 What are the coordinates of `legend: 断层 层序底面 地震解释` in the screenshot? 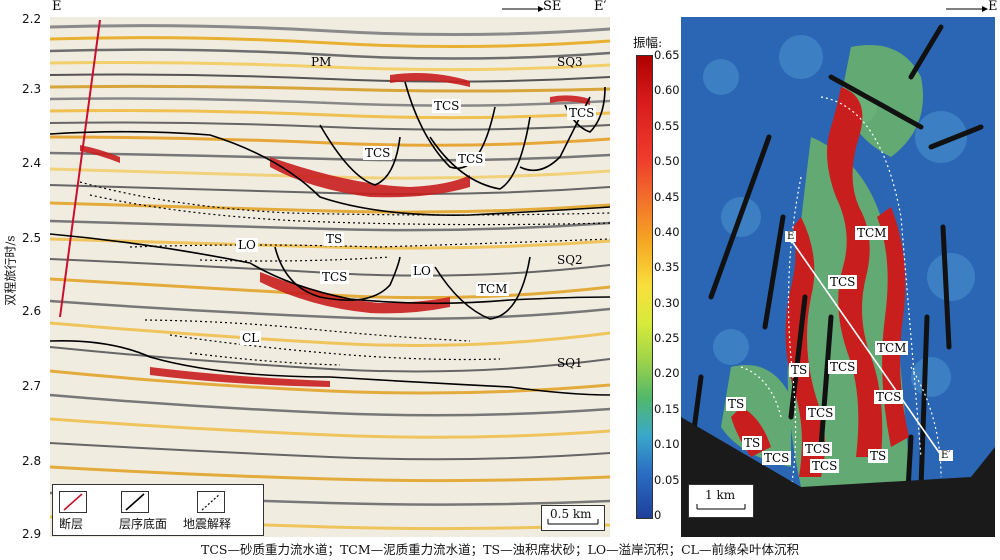 It's located at (158, 510).